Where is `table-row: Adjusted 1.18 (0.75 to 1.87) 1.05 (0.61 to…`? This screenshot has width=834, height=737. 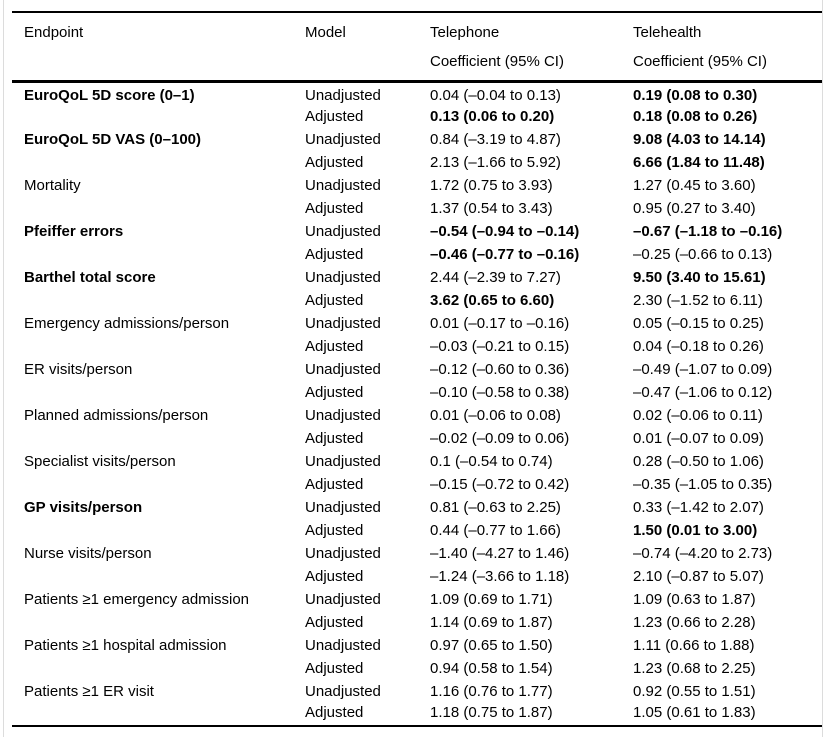 table-row: Adjusted 1.18 (0.75 to 1.87) 1.05 (0.61 to… is located at coordinates (417, 714).